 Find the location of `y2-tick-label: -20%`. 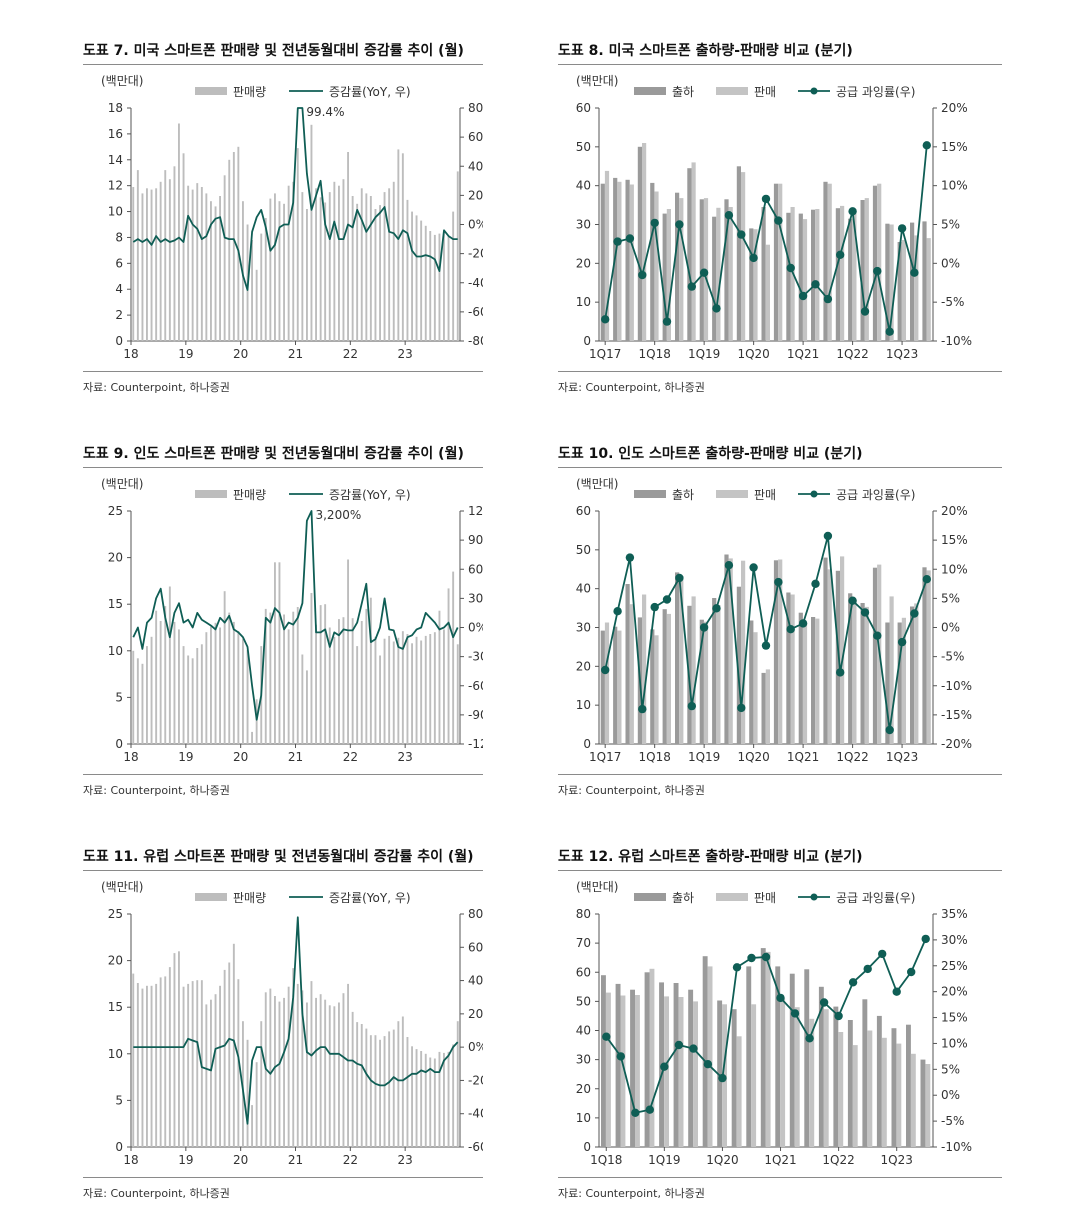

y2-tick-label: -20% is located at coordinates (956, 744).